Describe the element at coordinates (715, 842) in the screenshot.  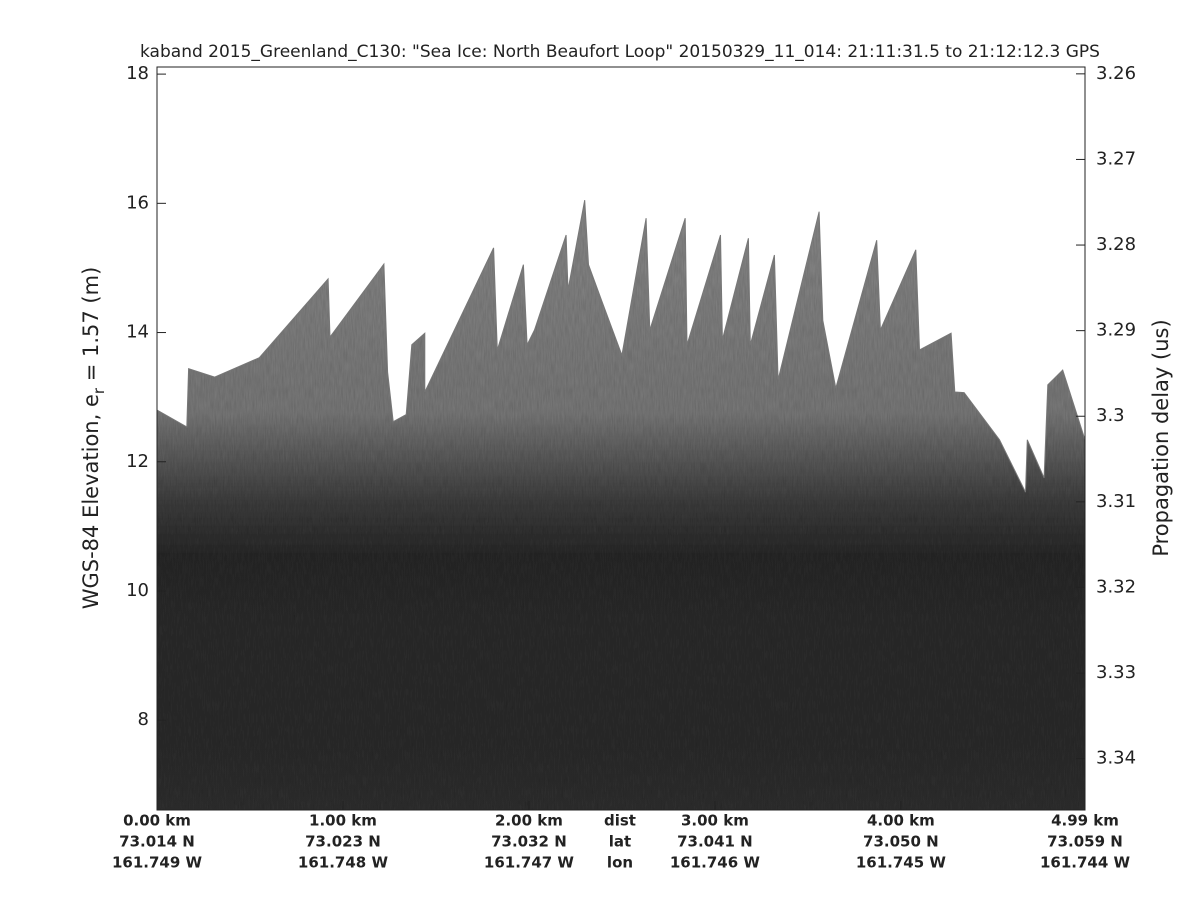
I see `x-tick-lat: 73.041 N` at that location.